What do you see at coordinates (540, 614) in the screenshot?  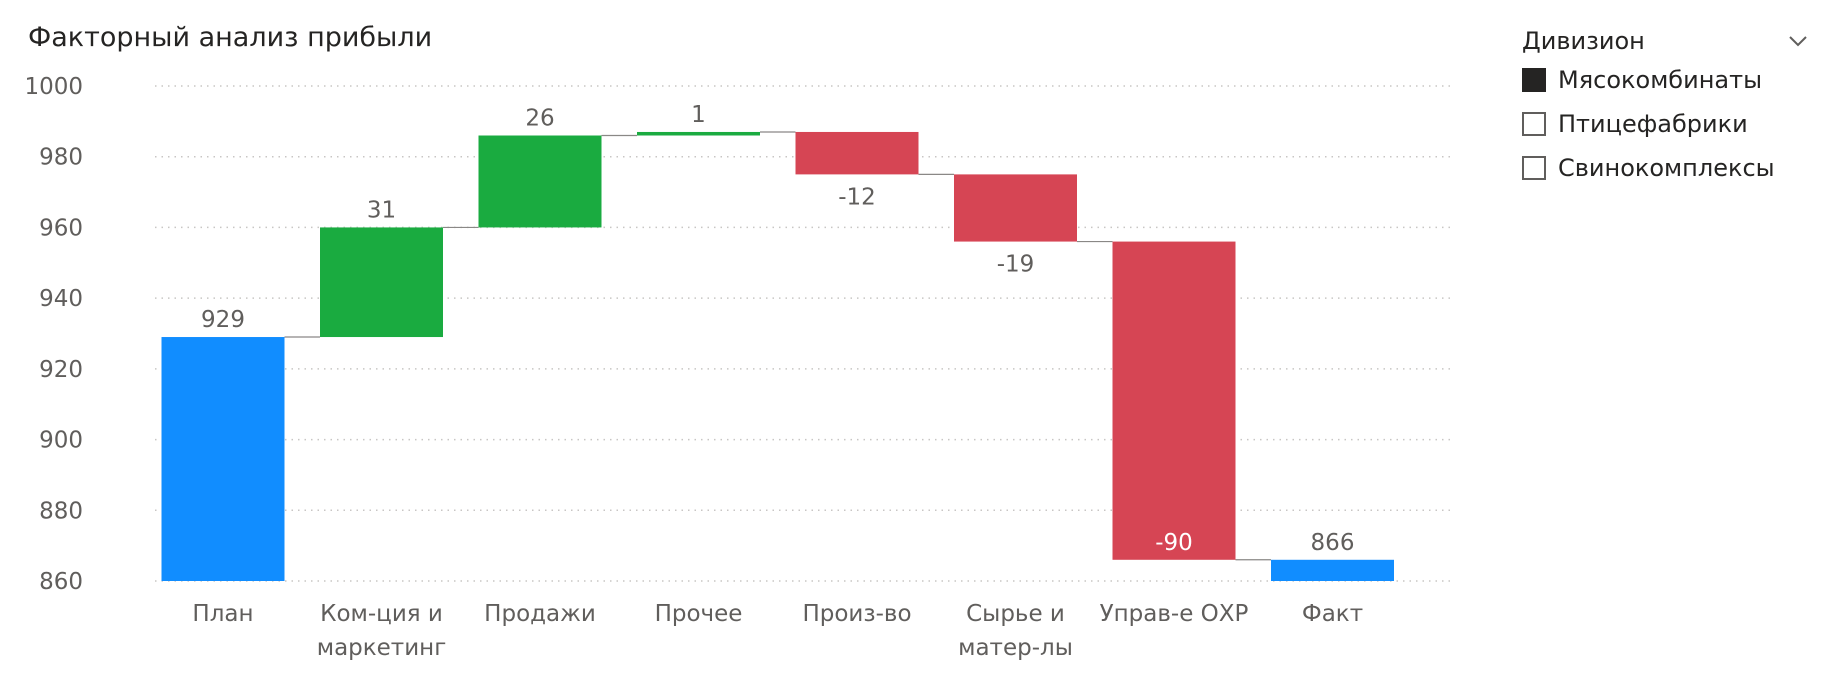 I see `x-category-label: Продажи` at bounding box center [540, 614].